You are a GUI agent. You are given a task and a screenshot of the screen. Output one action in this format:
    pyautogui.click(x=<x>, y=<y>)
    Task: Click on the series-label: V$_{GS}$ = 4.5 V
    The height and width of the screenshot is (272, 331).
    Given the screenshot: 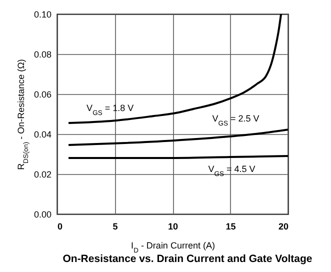 What is the action you would take?
    pyautogui.click(x=232, y=171)
    